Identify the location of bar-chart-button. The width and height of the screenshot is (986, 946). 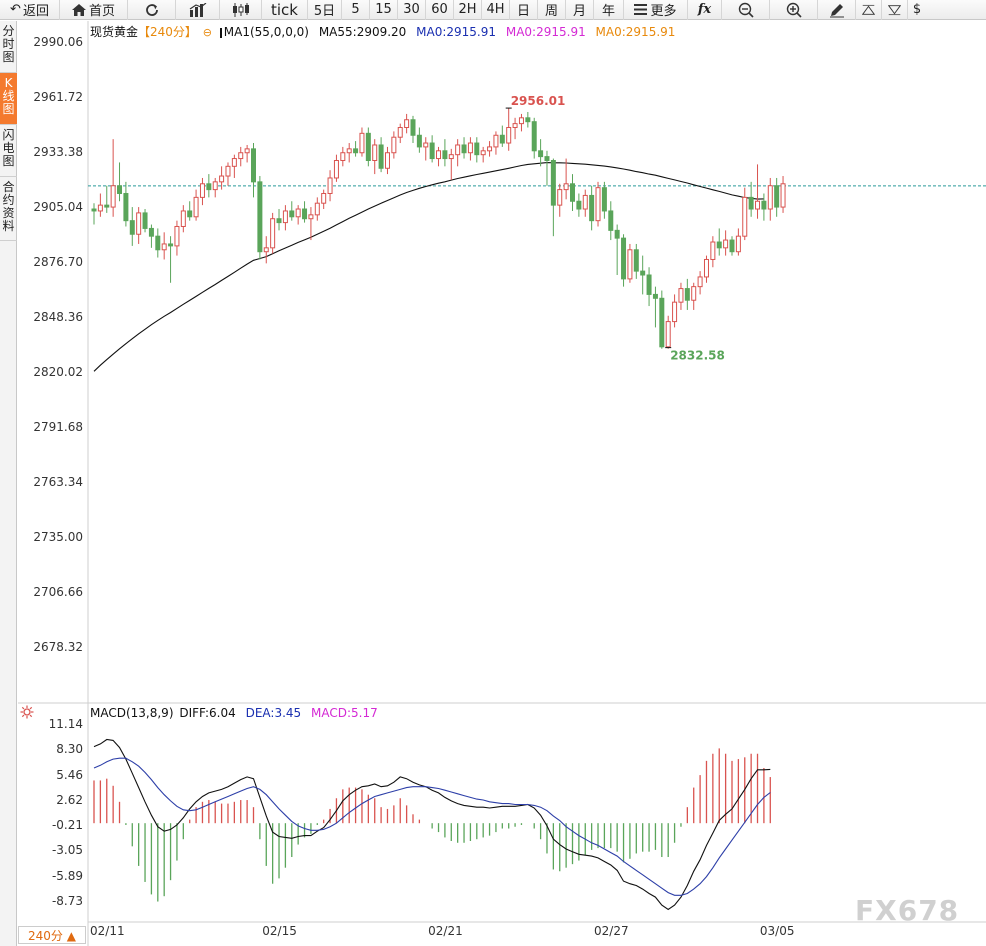
(198, 10).